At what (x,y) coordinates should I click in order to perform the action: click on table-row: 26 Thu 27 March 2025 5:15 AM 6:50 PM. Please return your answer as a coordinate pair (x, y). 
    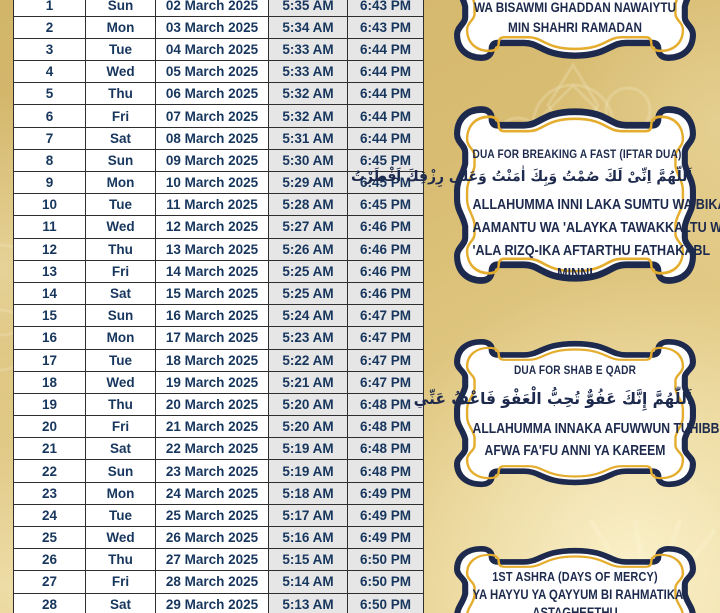
    Looking at the image, I should click on (218, 560).